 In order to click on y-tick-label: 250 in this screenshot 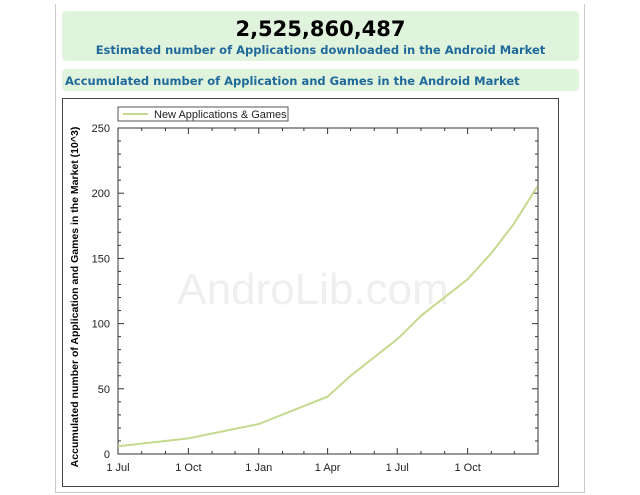, I will do `click(101, 129)`.